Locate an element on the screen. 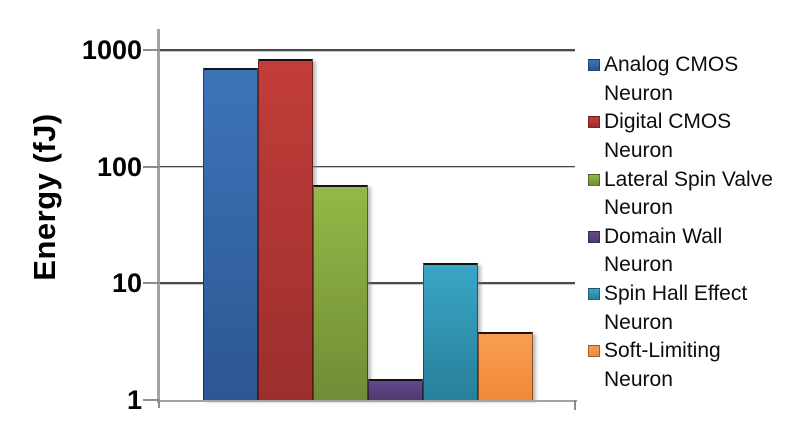 This screenshot has width=812, height=443. legend-swatch-icon-lateral-spin-valve-neuron is located at coordinates (594, 179).